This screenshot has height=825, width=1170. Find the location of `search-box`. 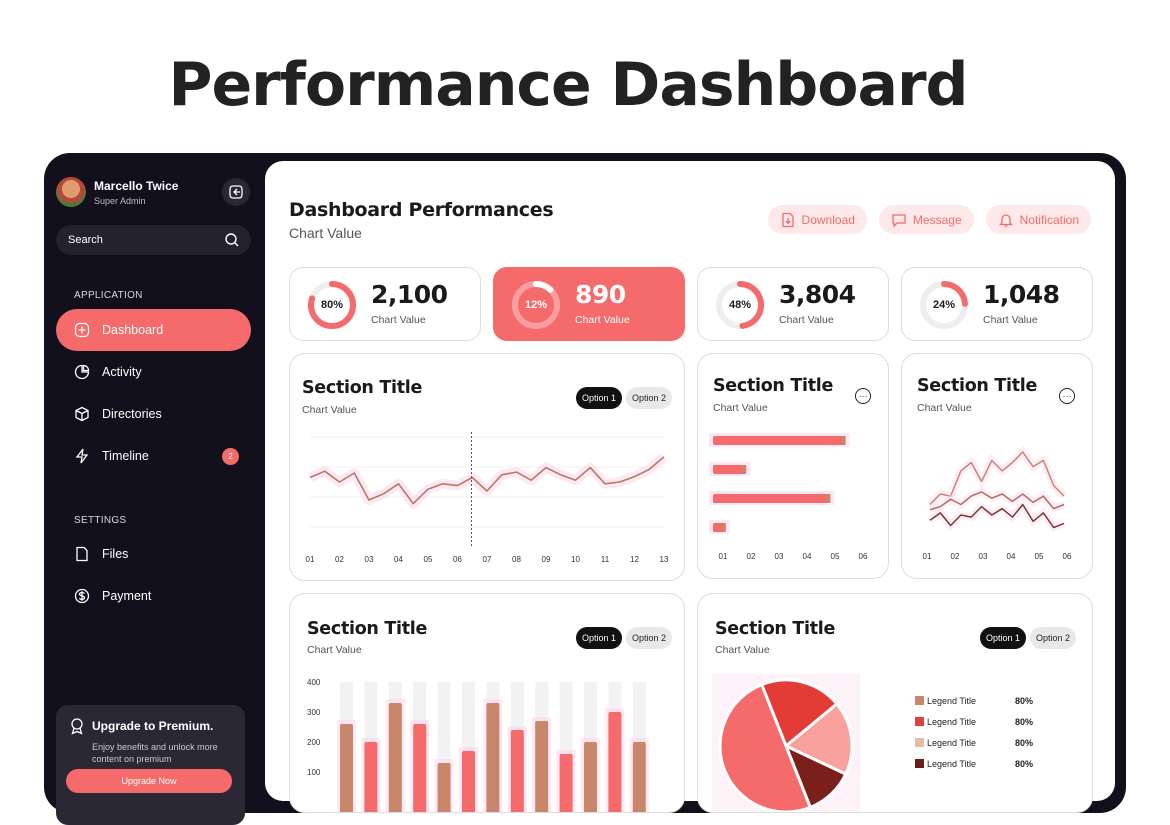

search-box is located at coordinates (153, 240).